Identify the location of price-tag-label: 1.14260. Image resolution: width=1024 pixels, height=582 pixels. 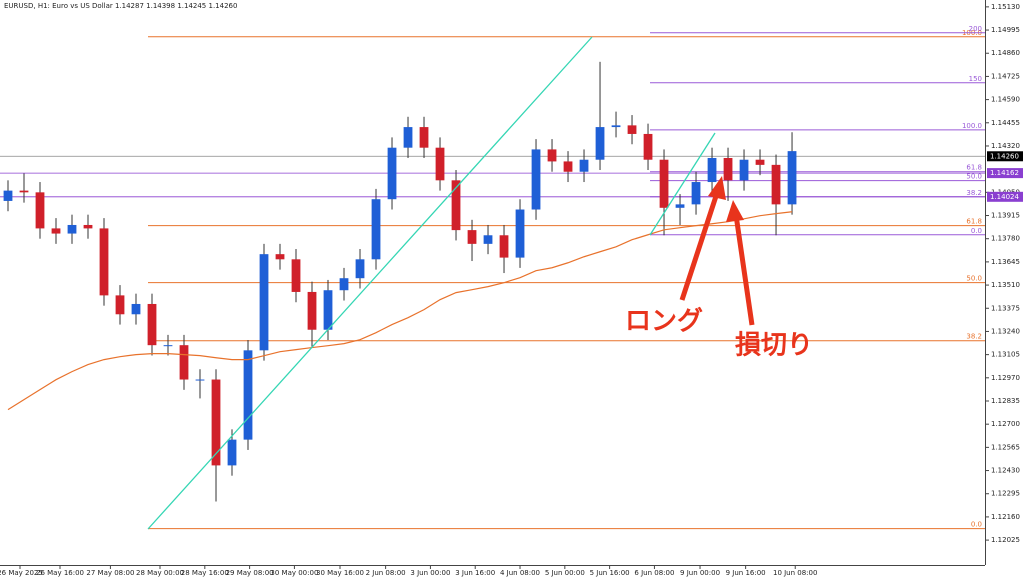
(1004, 156).